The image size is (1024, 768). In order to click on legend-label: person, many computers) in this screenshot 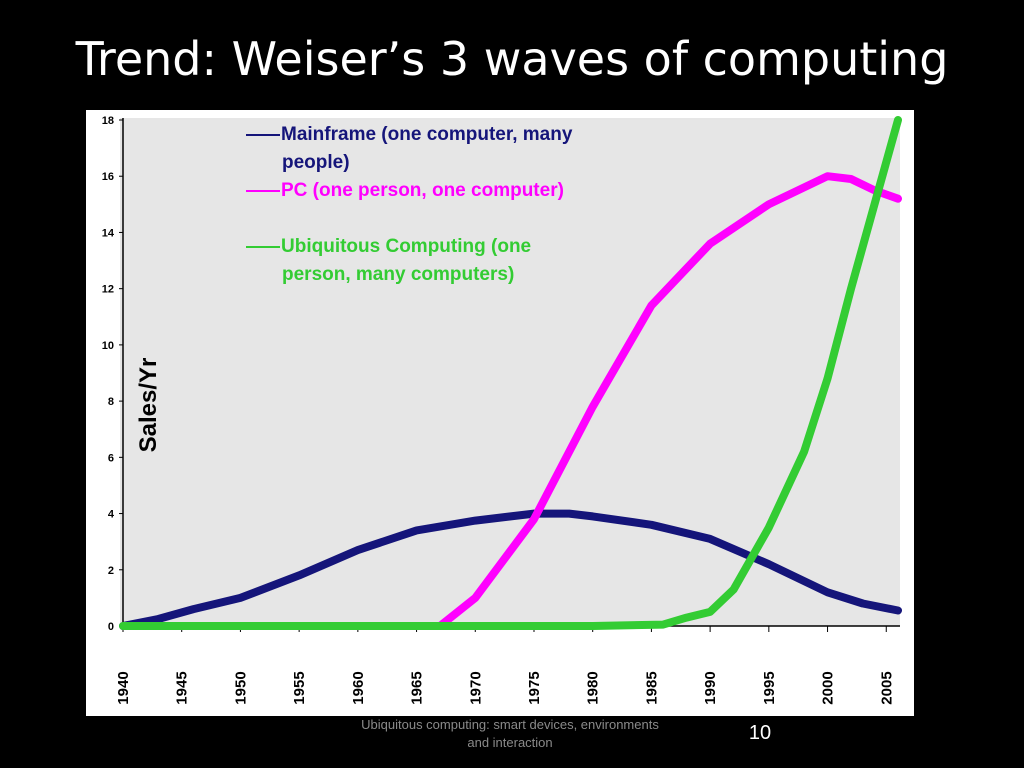, I will do `click(398, 274)`.